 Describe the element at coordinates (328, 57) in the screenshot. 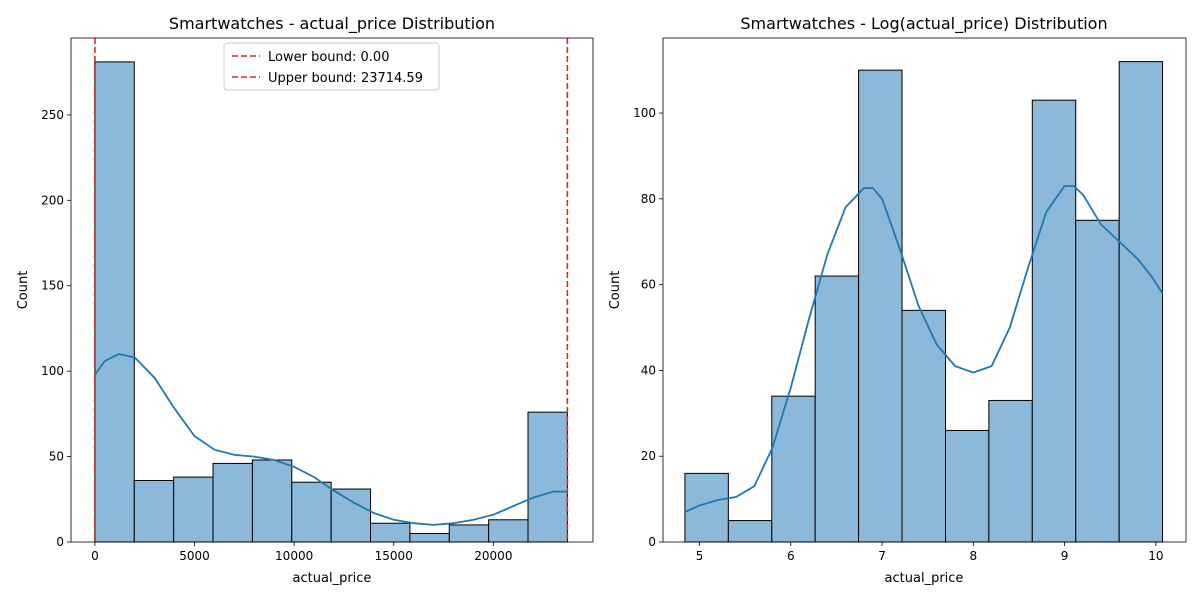

I see `legend-label-lower: Lower bound: 0.00` at that location.